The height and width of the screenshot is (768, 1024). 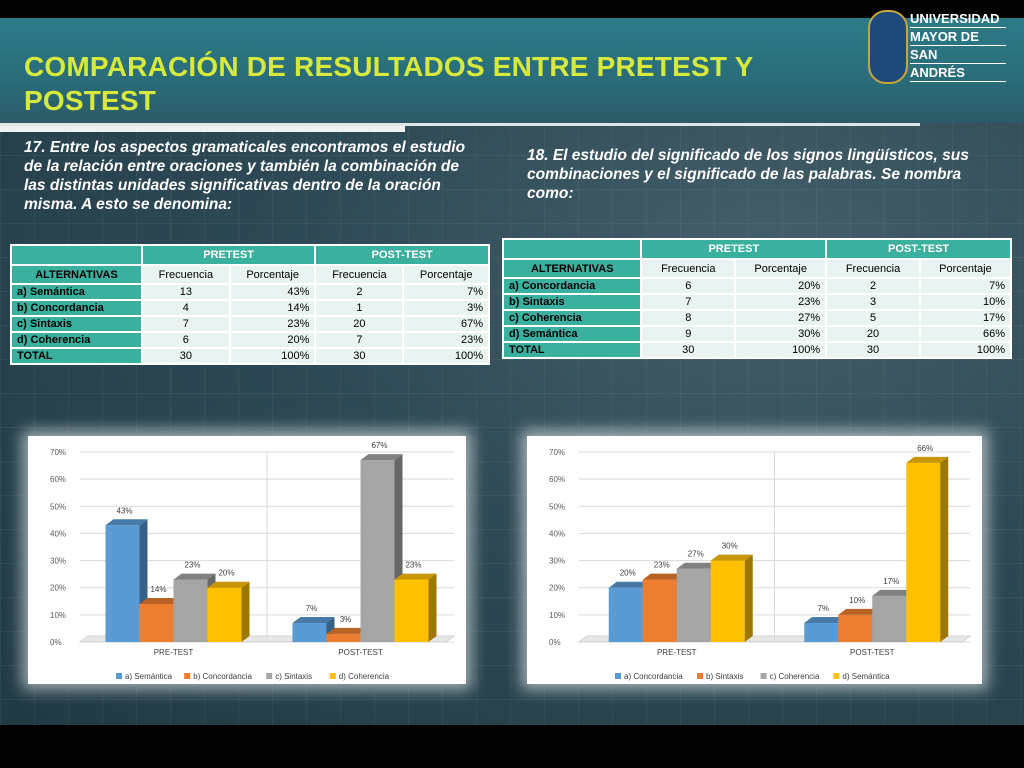 I want to click on cell: 7%, so click(x=446, y=292).